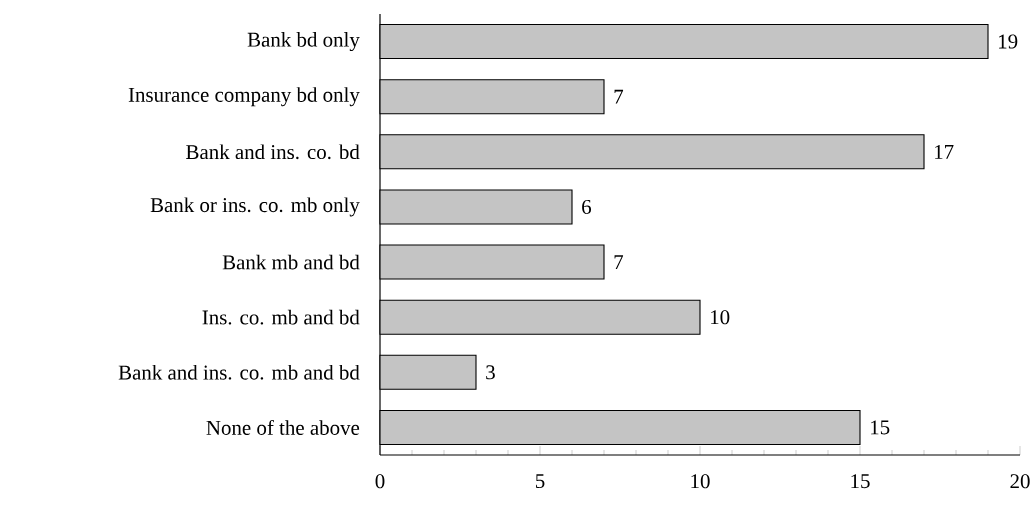 This screenshot has height=511, width=1035. I want to click on y-tick-label: None of the above, so click(283, 427).